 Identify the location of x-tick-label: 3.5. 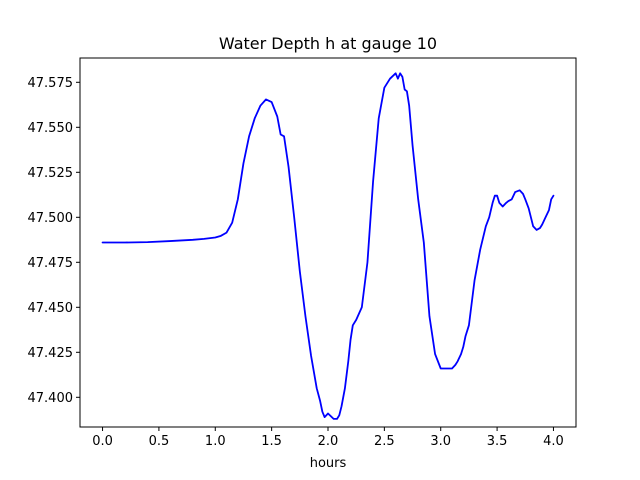
(497, 441).